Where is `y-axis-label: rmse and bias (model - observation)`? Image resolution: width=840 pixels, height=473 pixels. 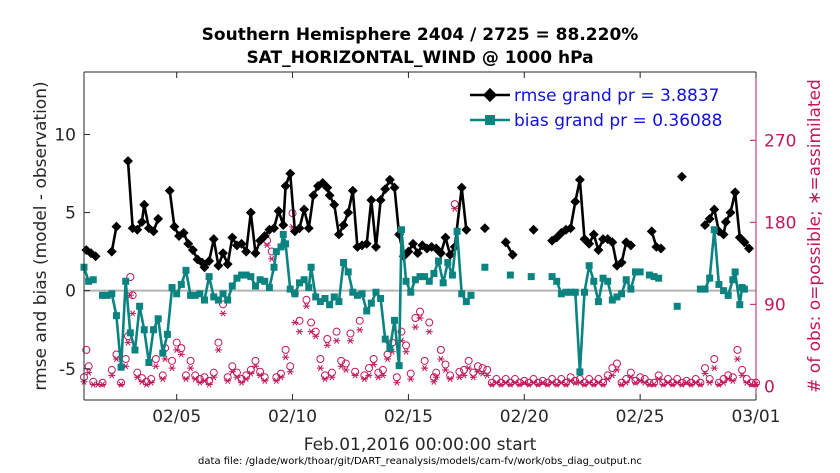 y-axis-label: rmse and bias (model - observation) is located at coordinates (41, 235).